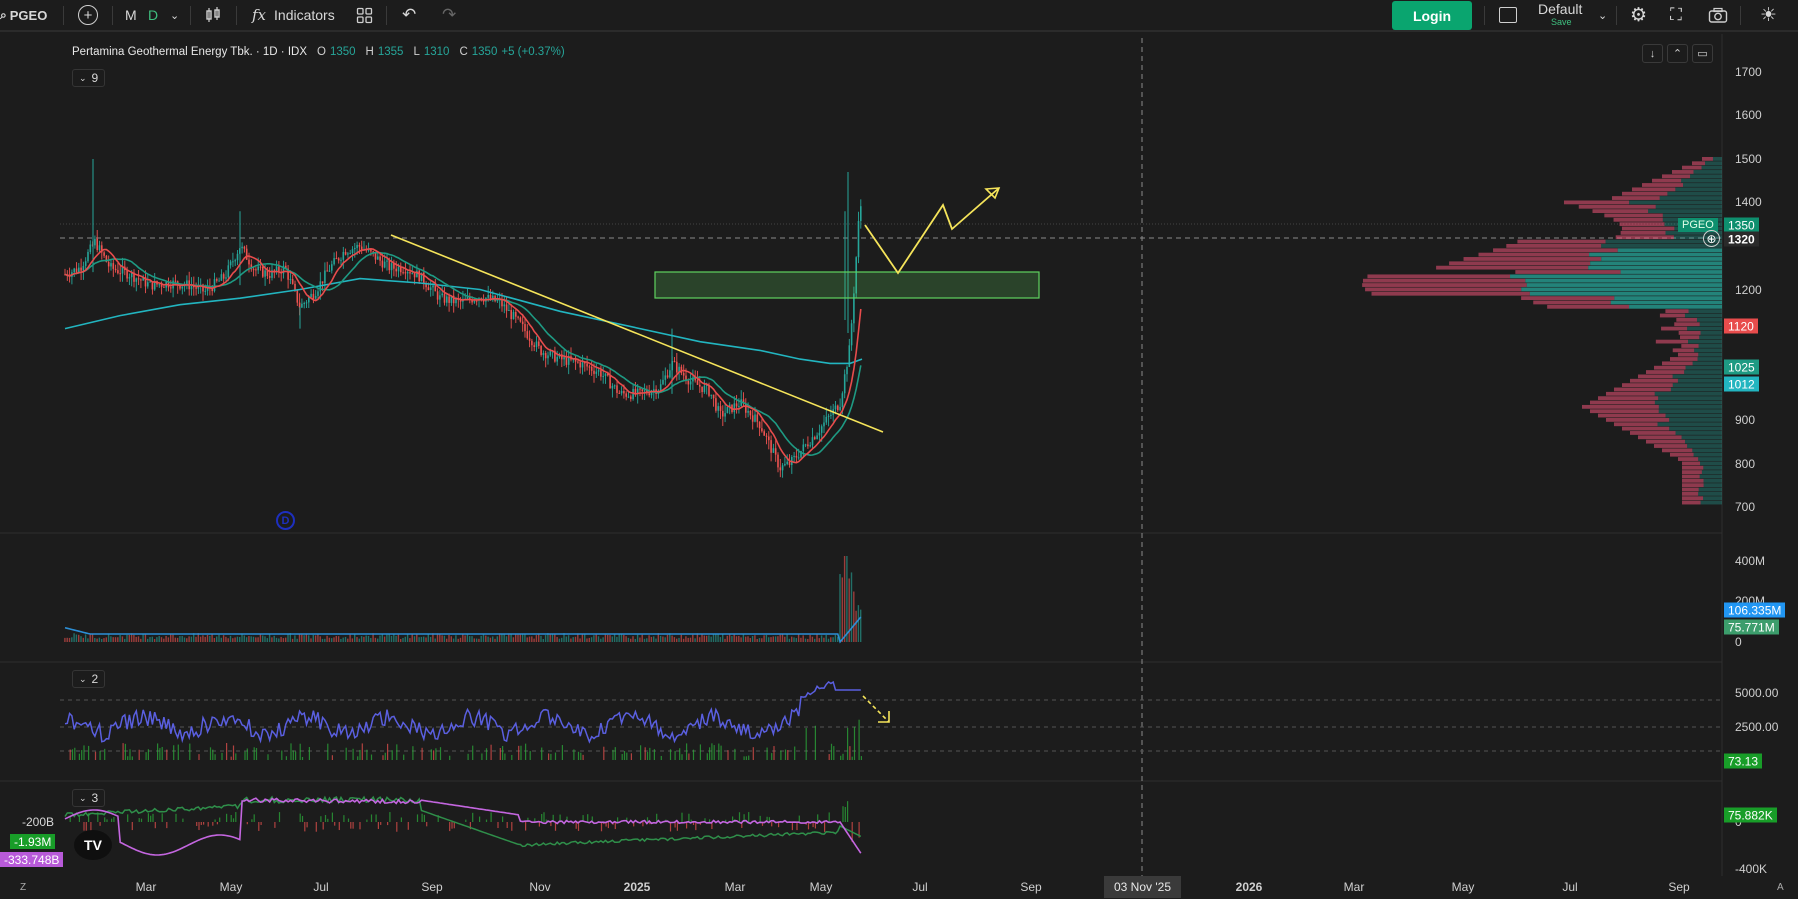 The height and width of the screenshot is (899, 1798). I want to click on grid-icon, so click(364, 15).